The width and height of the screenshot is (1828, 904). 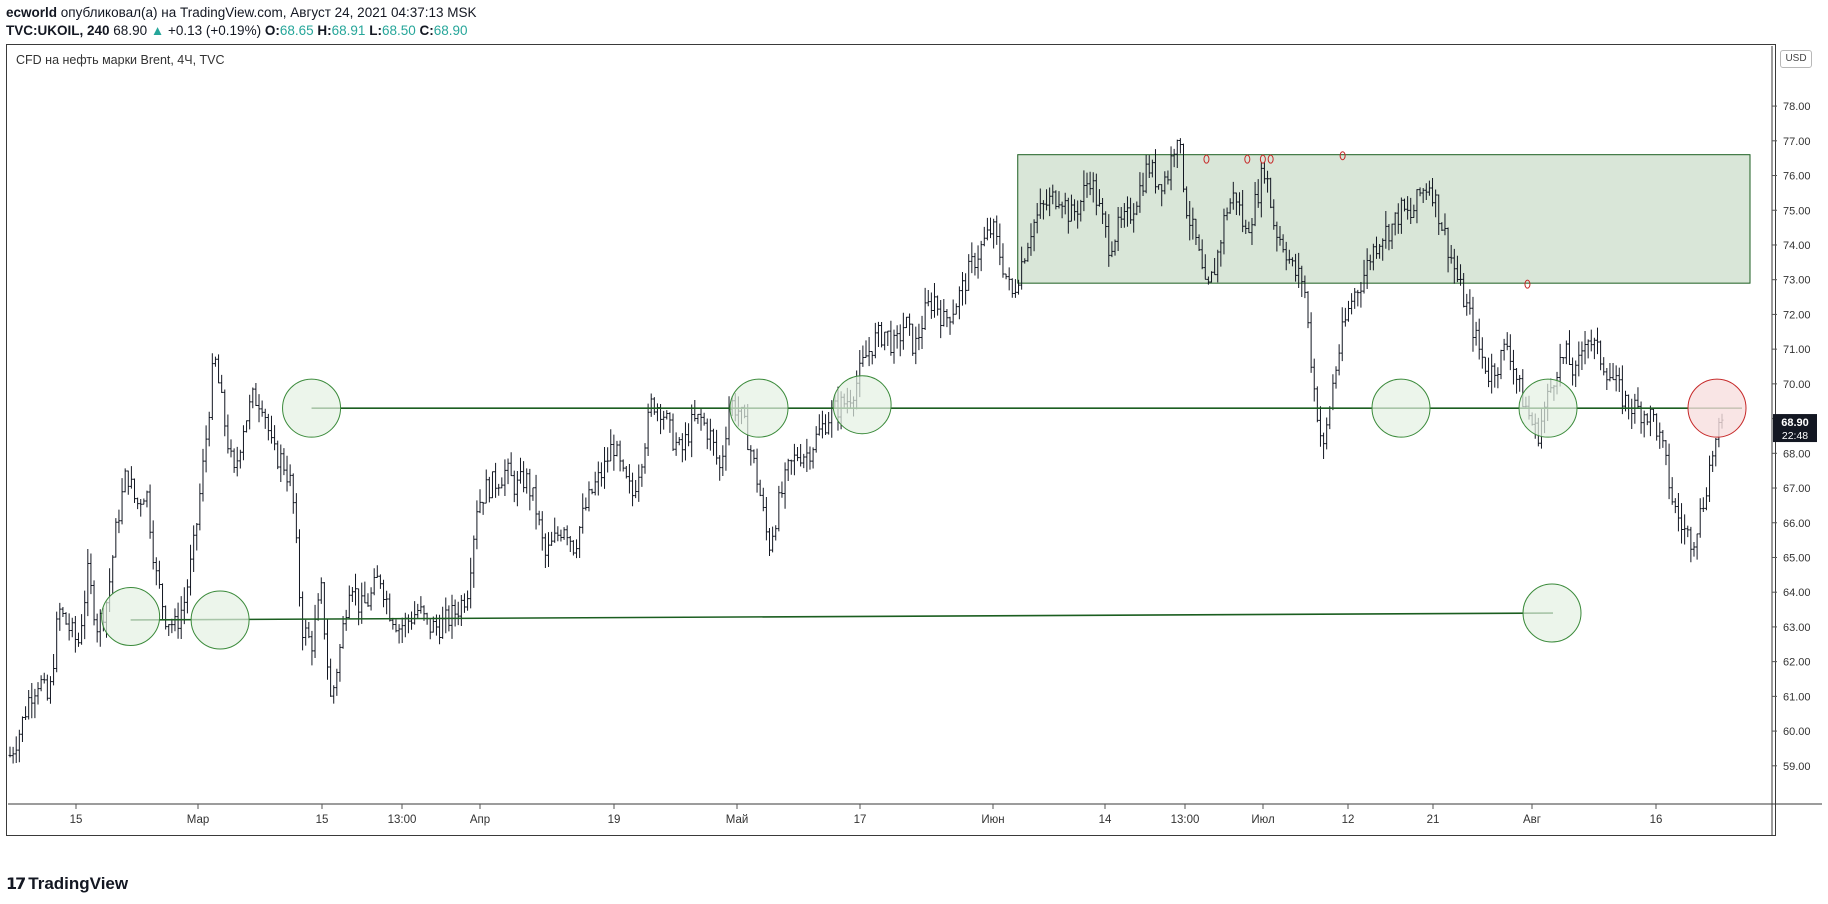 I want to click on price-change: +0.13 (+0.19%), so click(x=215, y=30).